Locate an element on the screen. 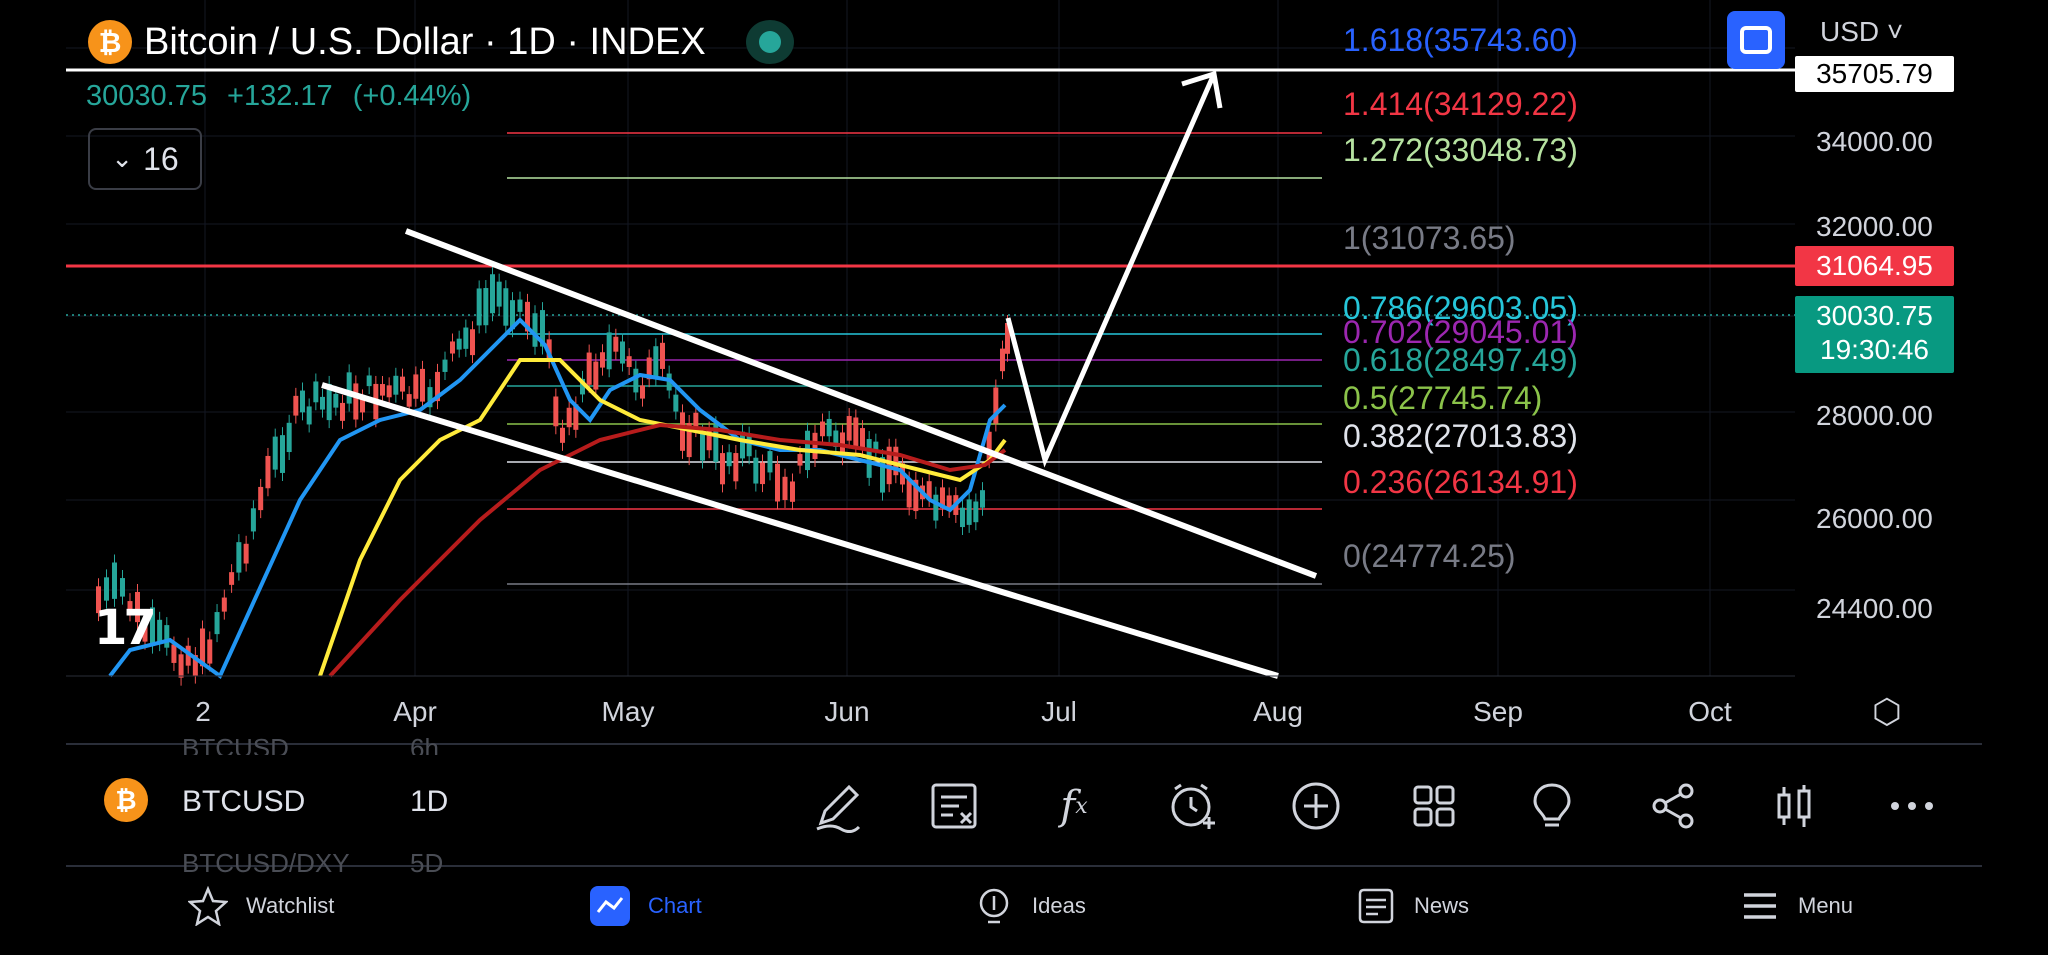 Image resolution: width=2048 pixels, height=955 pixels. templates-icon is located at coordinates (1434, 806).